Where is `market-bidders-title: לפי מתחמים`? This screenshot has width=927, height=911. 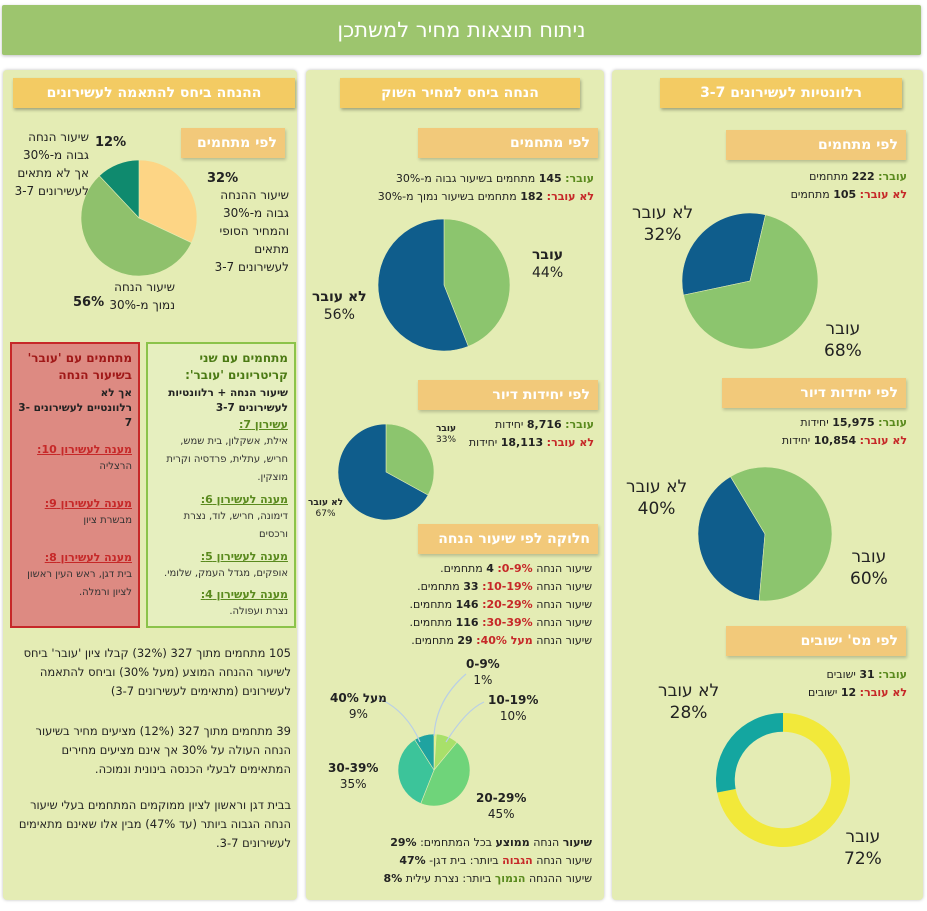 market-bidders-title: לפי מתחמים is located at coordinates (508, 143).